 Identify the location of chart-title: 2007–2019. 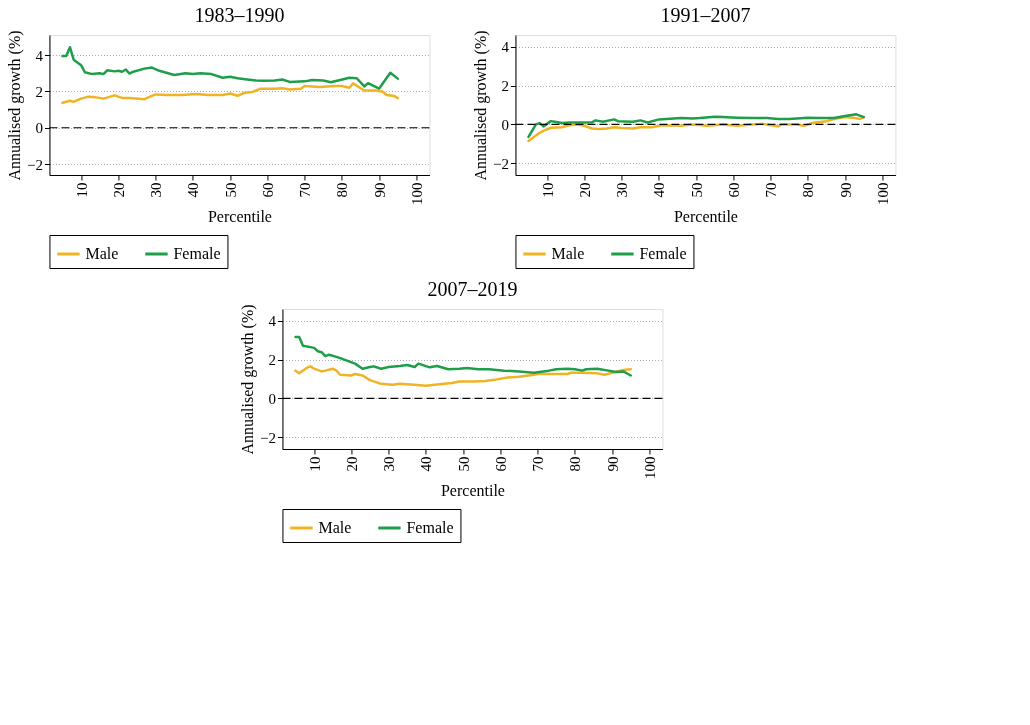
(472, 288).